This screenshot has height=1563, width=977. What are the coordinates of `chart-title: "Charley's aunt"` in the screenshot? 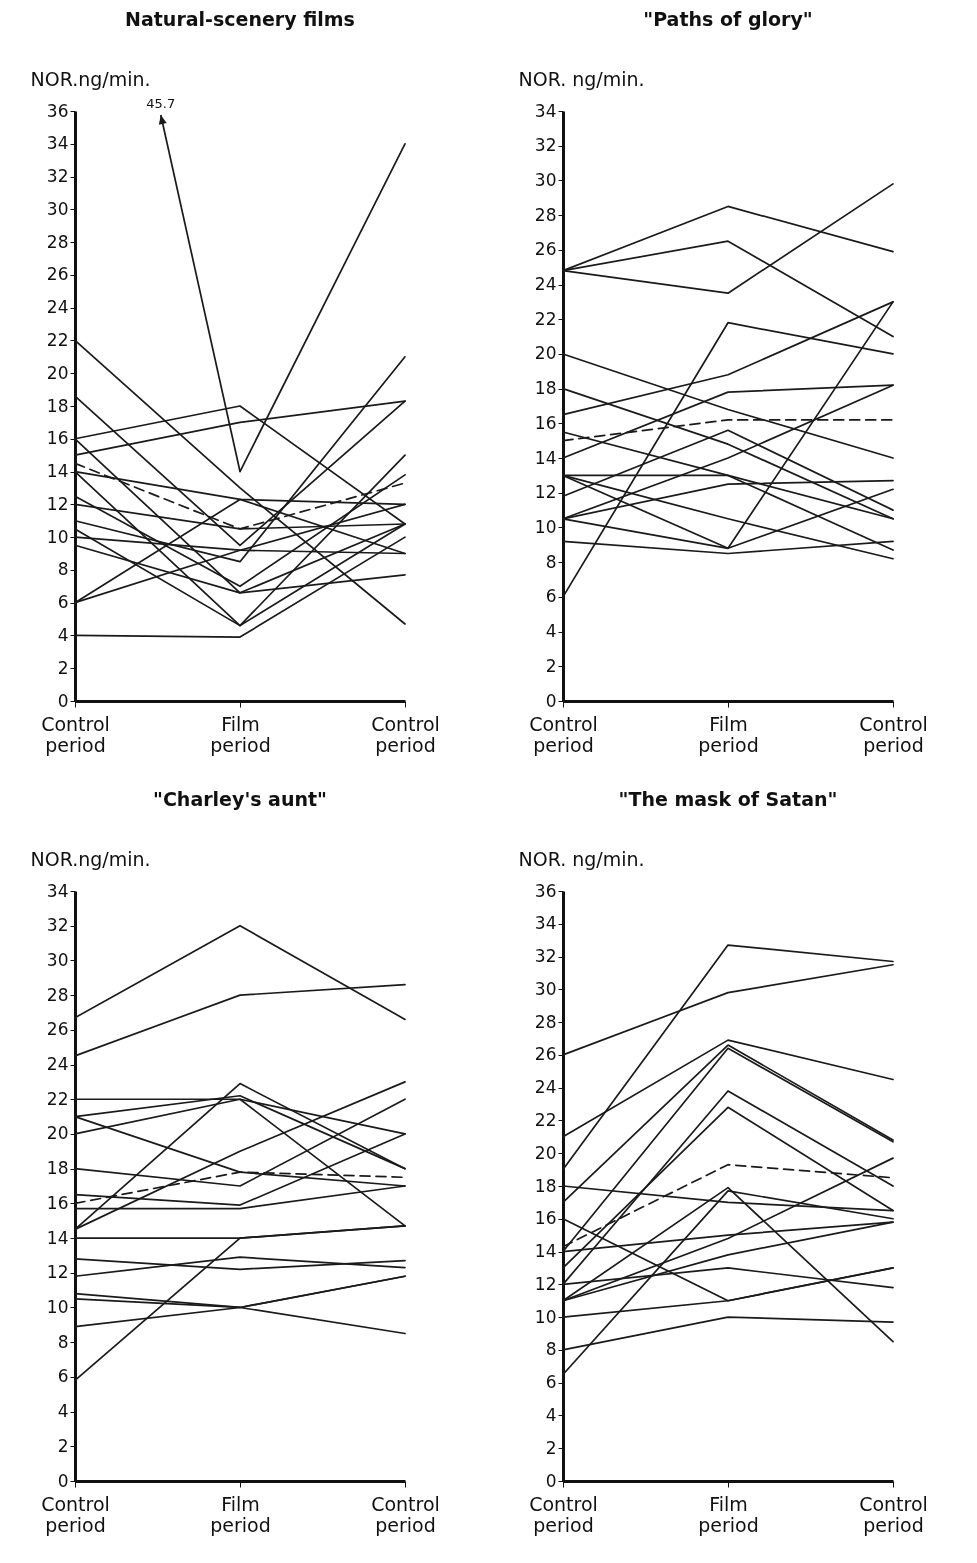 It's located at (240, 799).